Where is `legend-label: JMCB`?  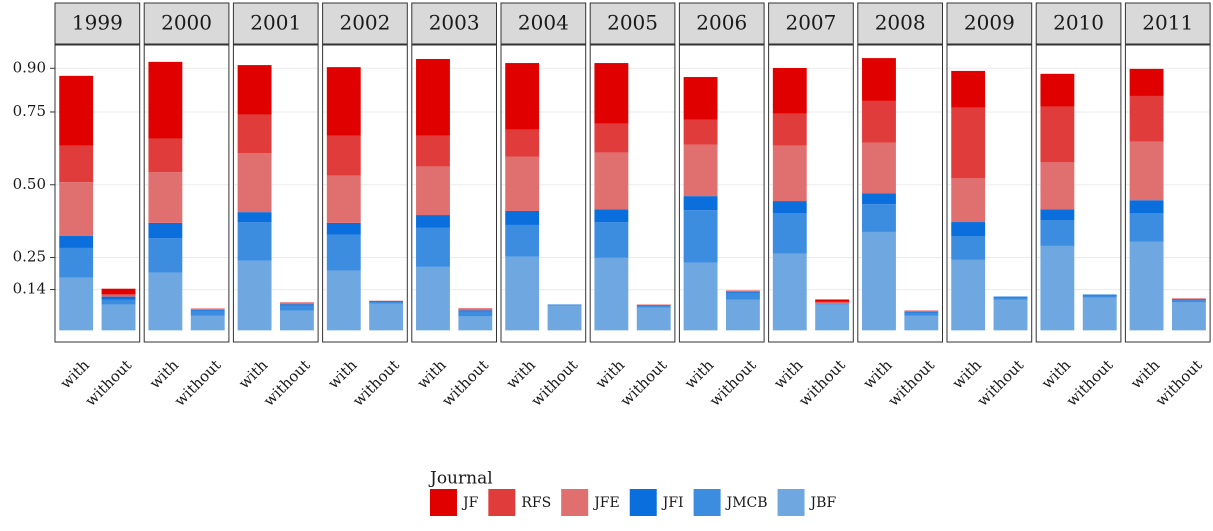
legend-label: JMCB is located at coordinates (746, 503).